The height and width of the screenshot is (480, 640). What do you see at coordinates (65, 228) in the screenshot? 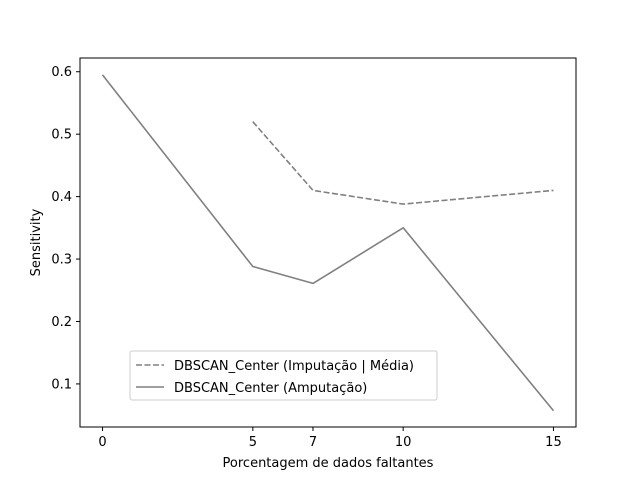
I see `y-axis: 0.1 0.2 0.3 0.4 0.5 0.6` at bounding box center [65, 228].